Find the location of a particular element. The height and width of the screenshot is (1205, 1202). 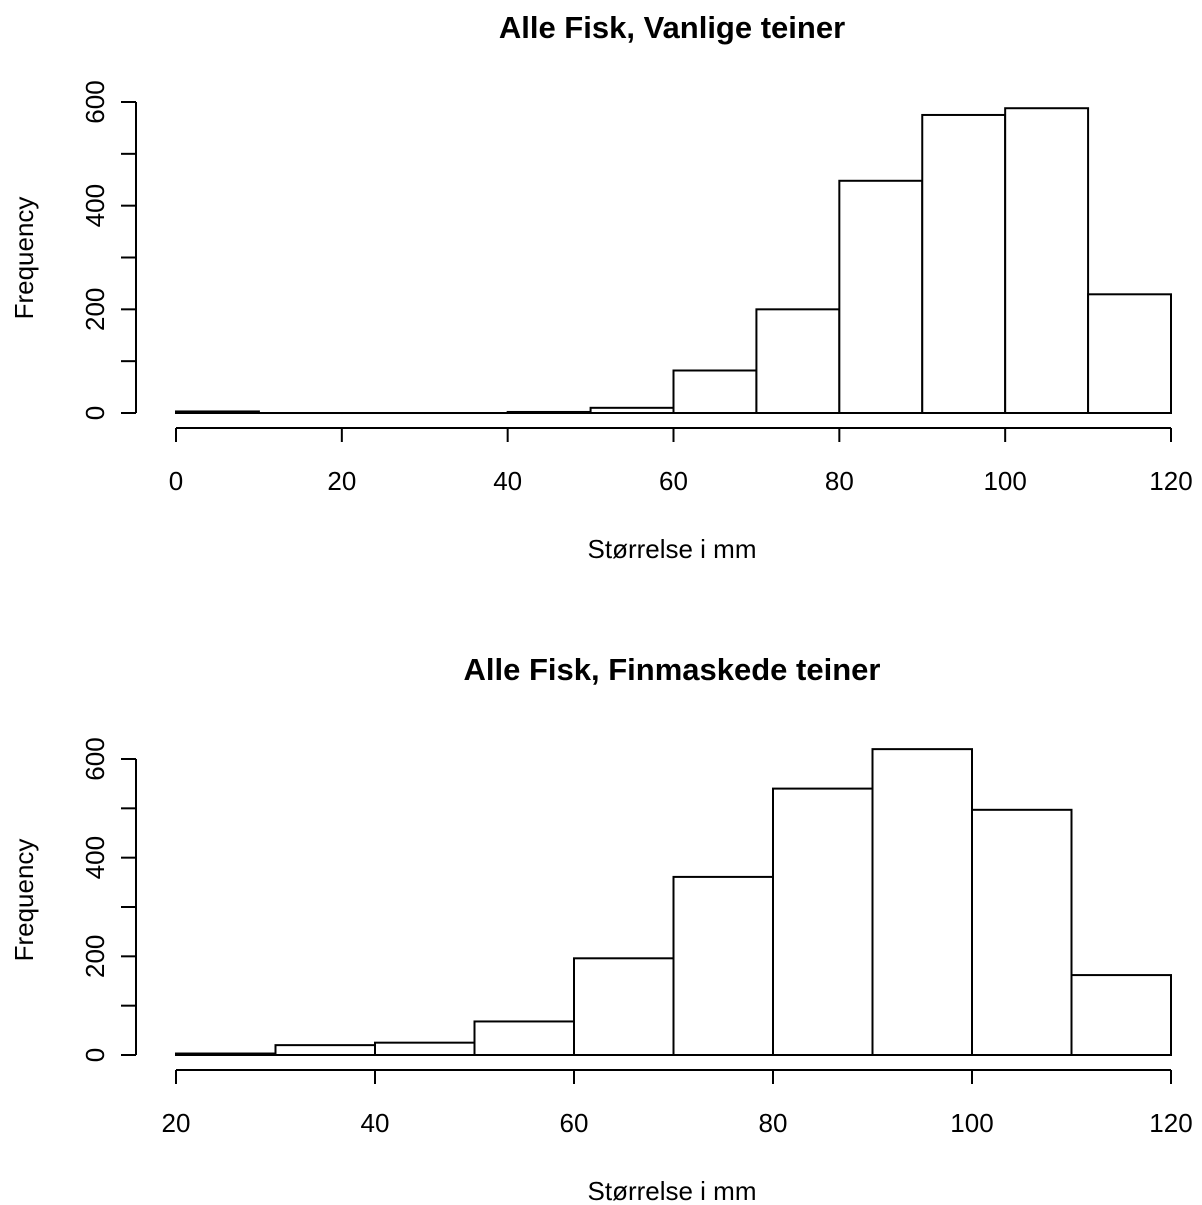

x-tick-label: 0 is located at coordinates (176, 481).